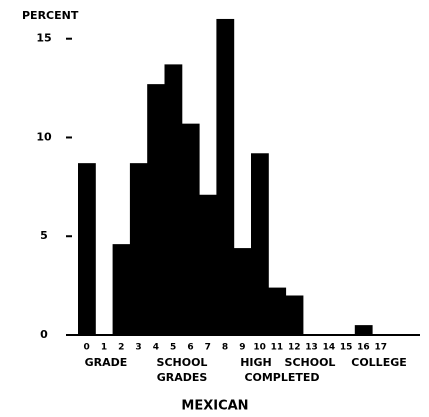 This screenshot has height=417, width=429. I want to click on y-tick-label: 15, so click(43, 38).